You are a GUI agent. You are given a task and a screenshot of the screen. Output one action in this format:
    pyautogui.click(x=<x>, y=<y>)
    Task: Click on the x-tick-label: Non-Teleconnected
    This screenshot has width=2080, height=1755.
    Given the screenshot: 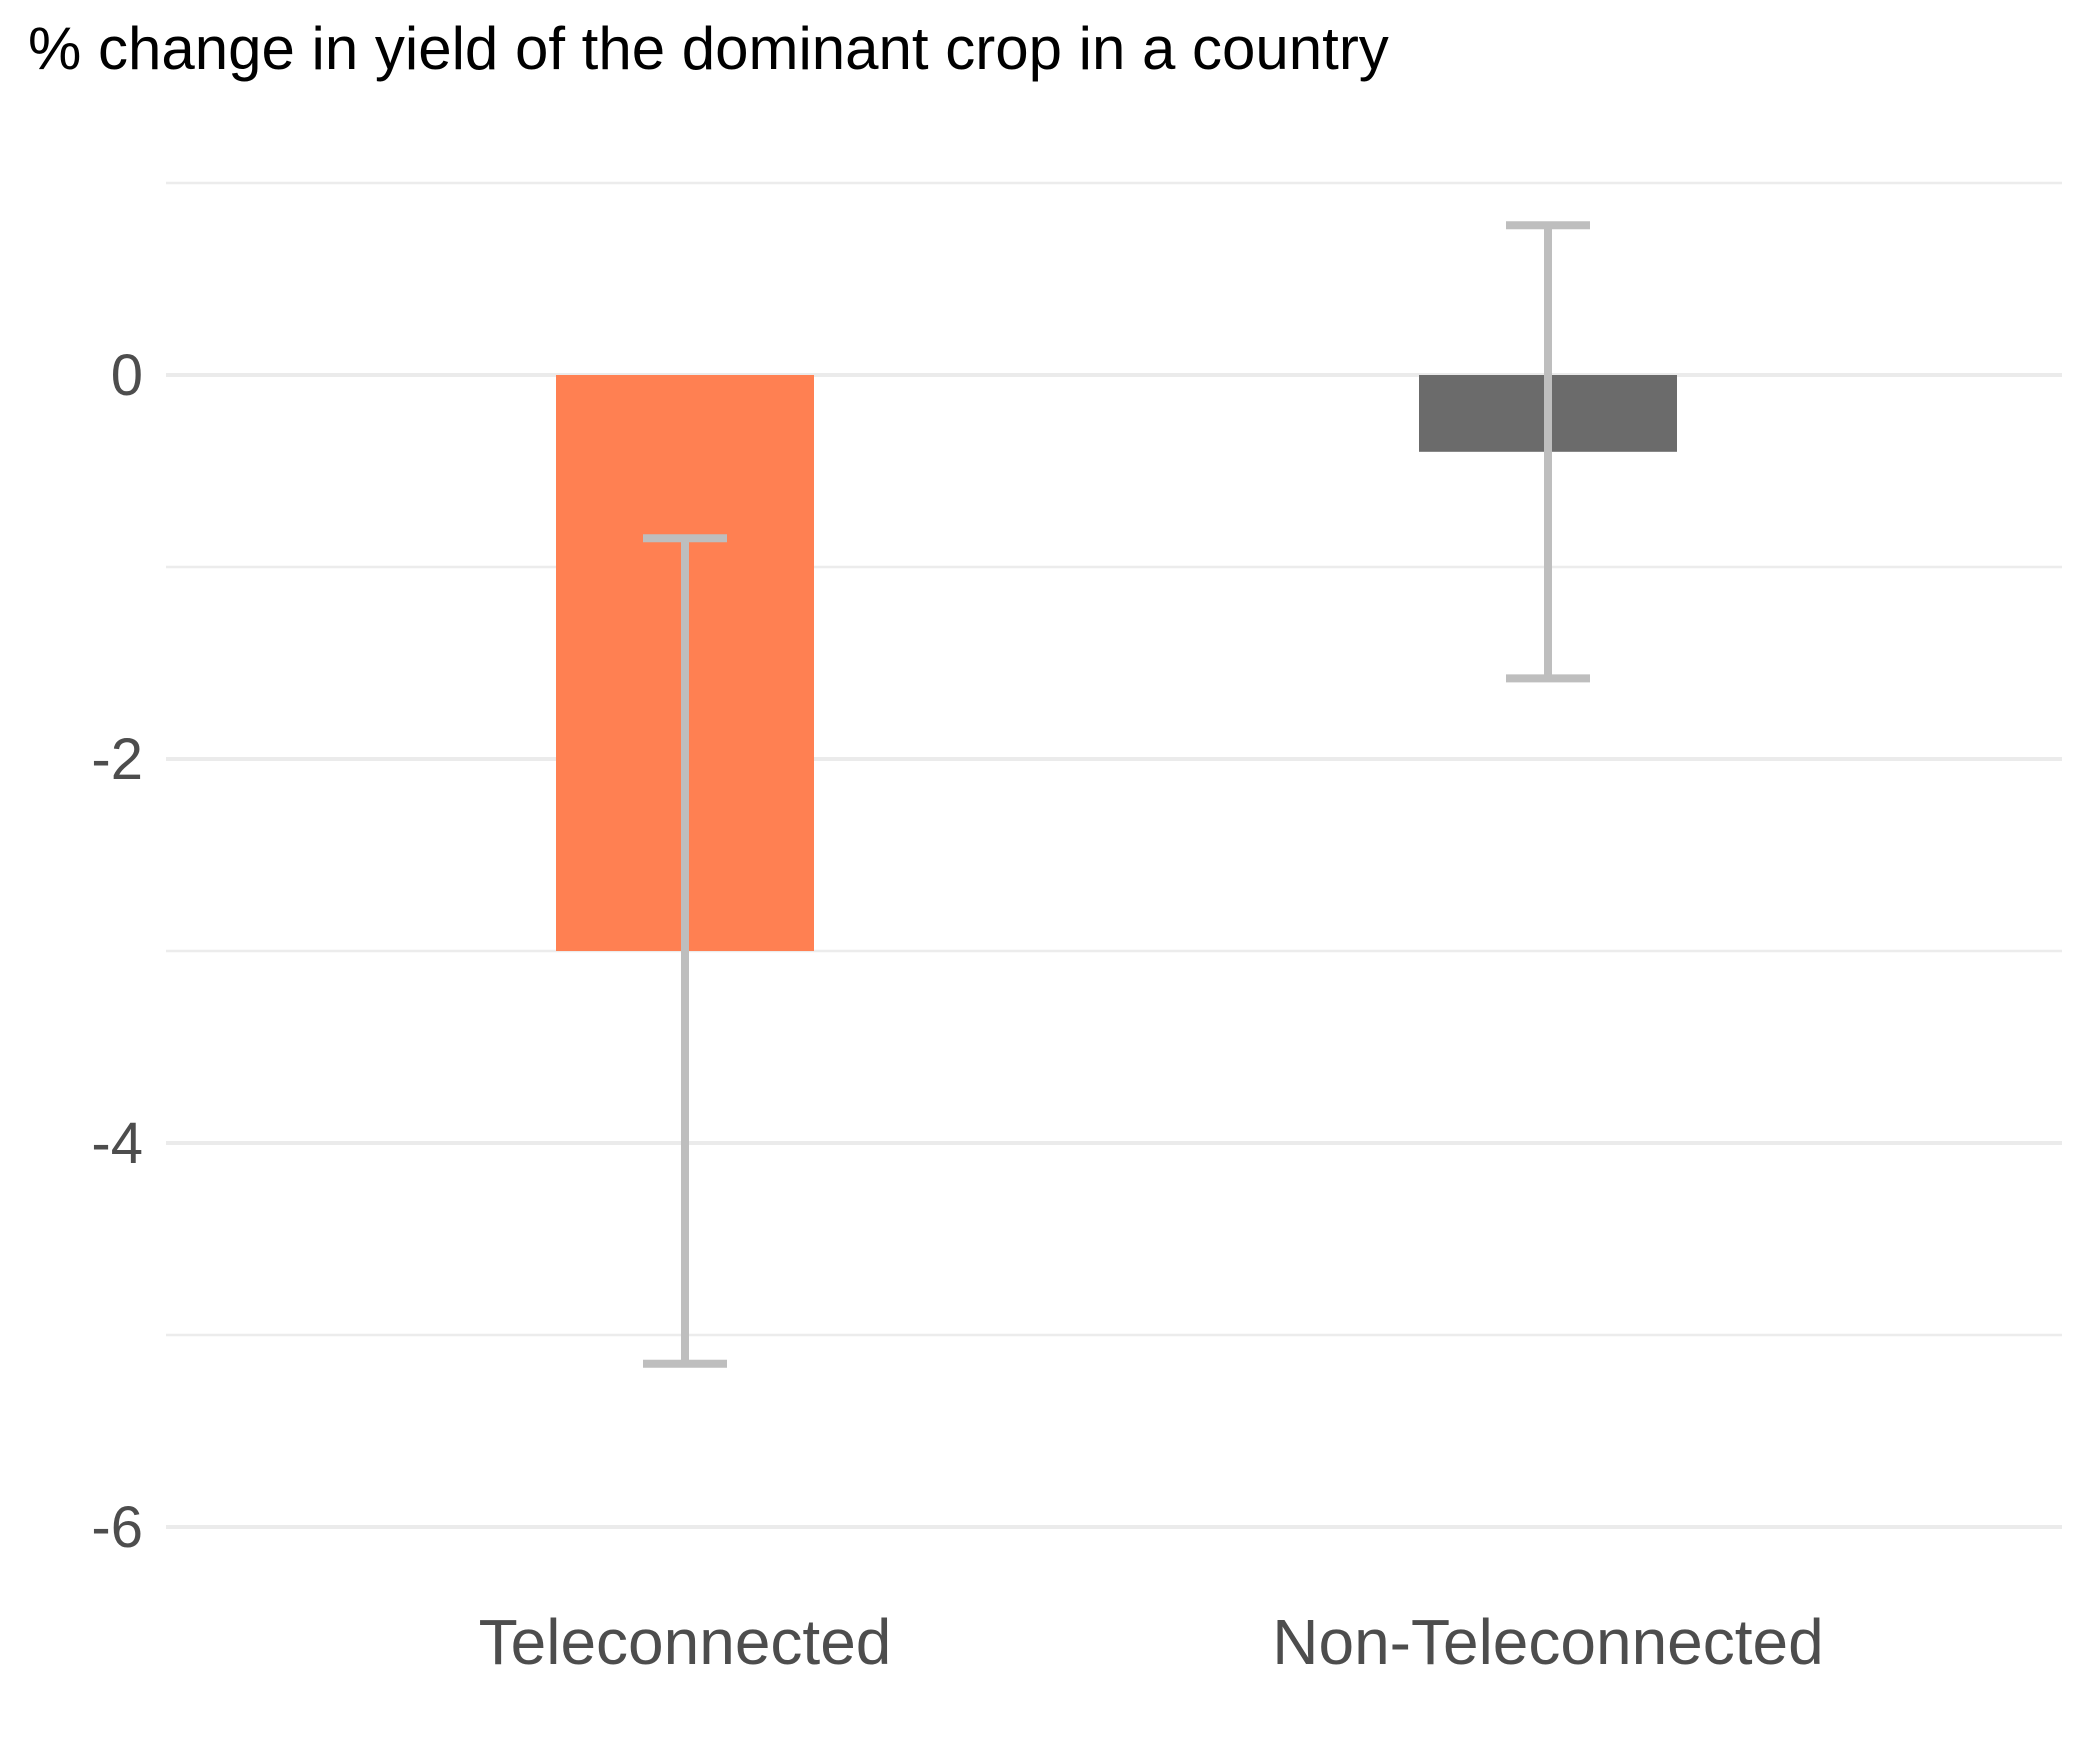 What is the action you would take?
    pyautogui.click(x=1547, y=1642)
    